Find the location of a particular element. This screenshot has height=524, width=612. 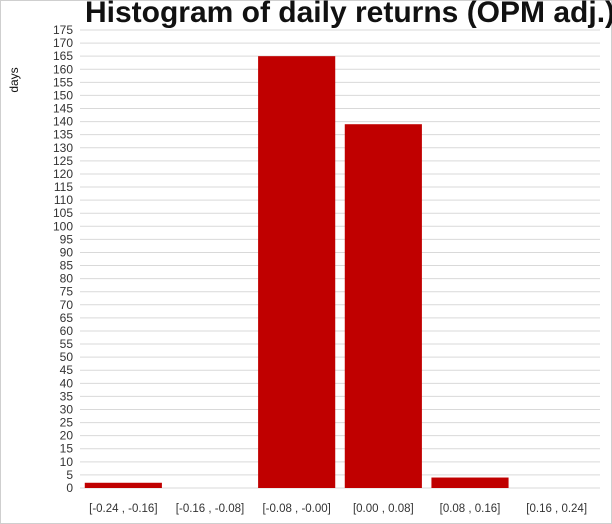

y-tick-label: 160 is located at coordinates (63, 69).